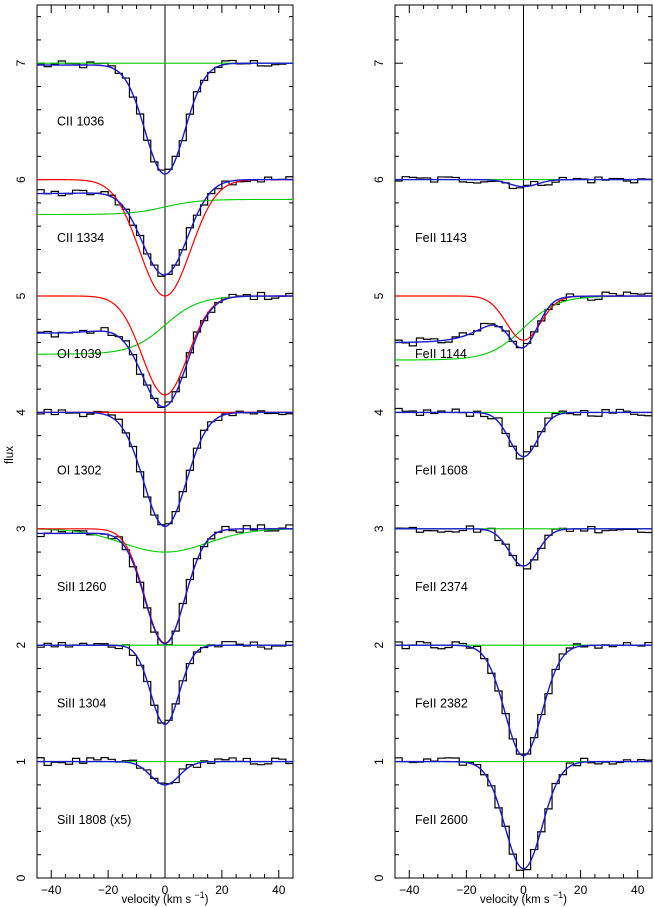 The image size is (654, 907). I want to click on spectrum-panel: FeII 2382, so click(523, 699).